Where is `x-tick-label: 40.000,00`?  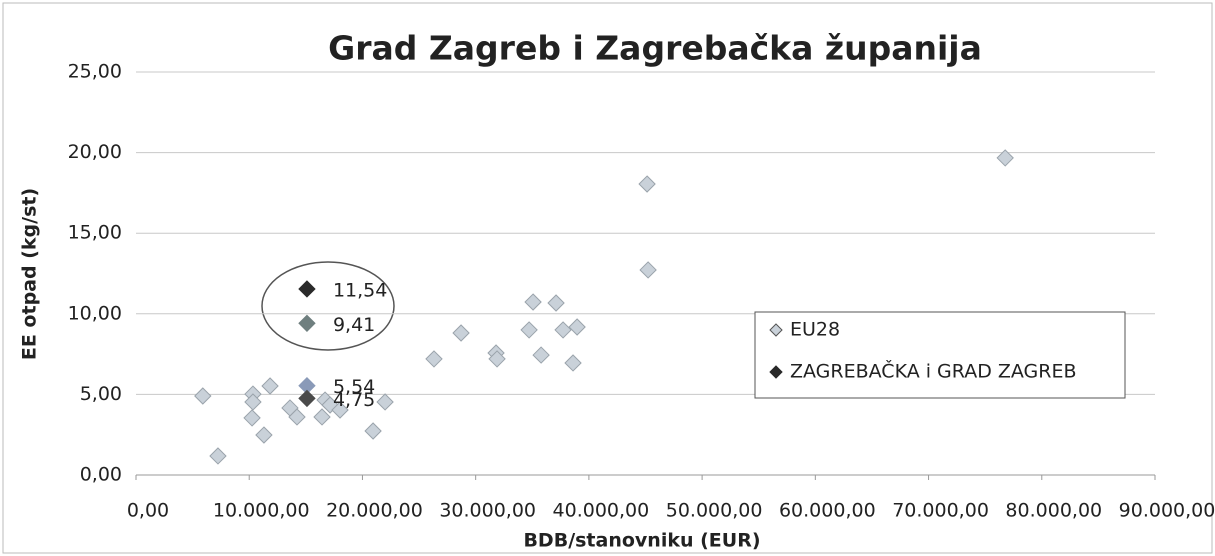 x-tick-label: 40.000,00 is located at coordinates (601, 511).